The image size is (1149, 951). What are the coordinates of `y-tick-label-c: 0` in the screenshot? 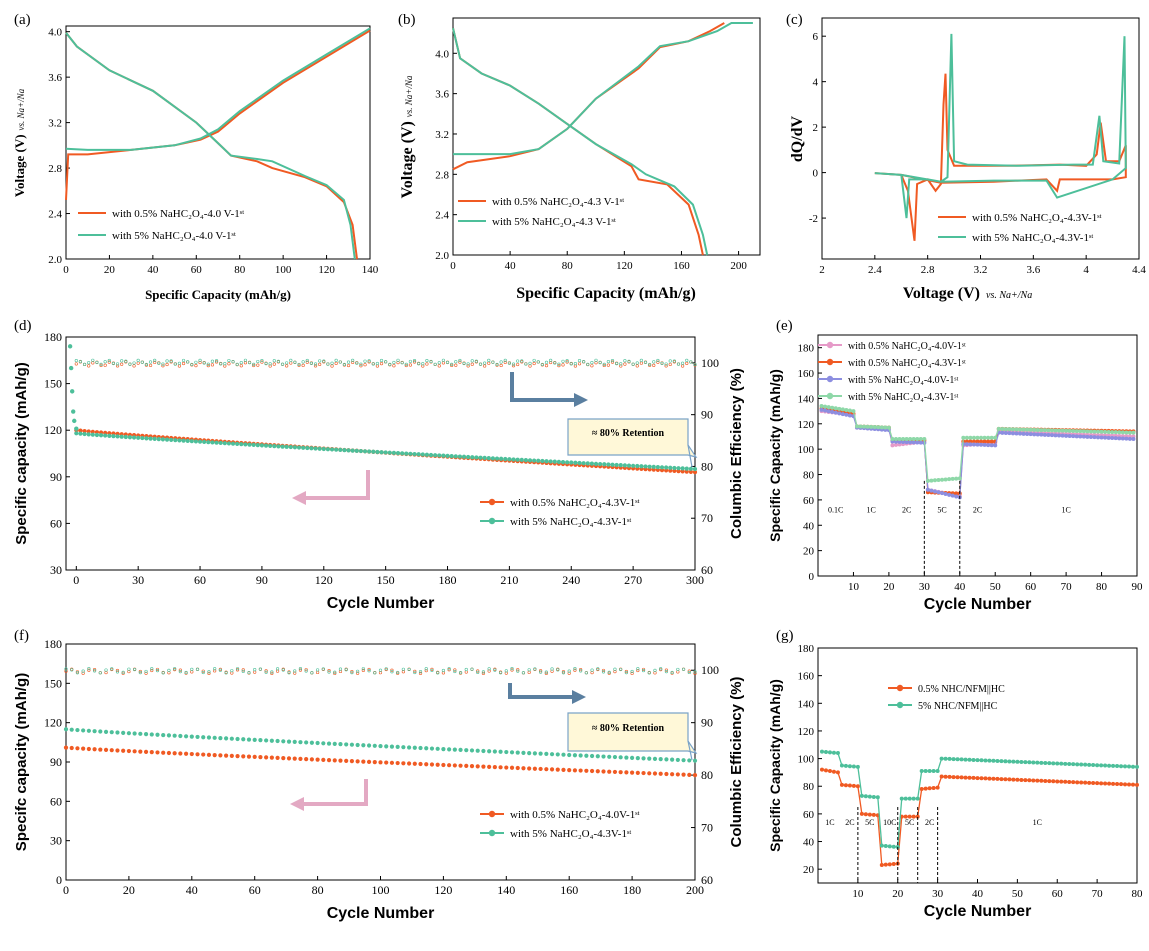 It's located at (816, 174).